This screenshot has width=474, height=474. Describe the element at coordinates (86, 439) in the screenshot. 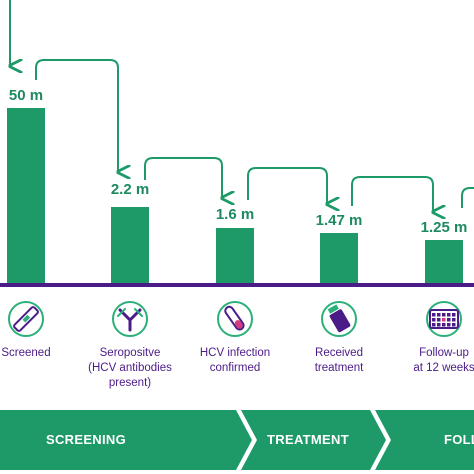

I see `phase-label: SCREENING` at that location.